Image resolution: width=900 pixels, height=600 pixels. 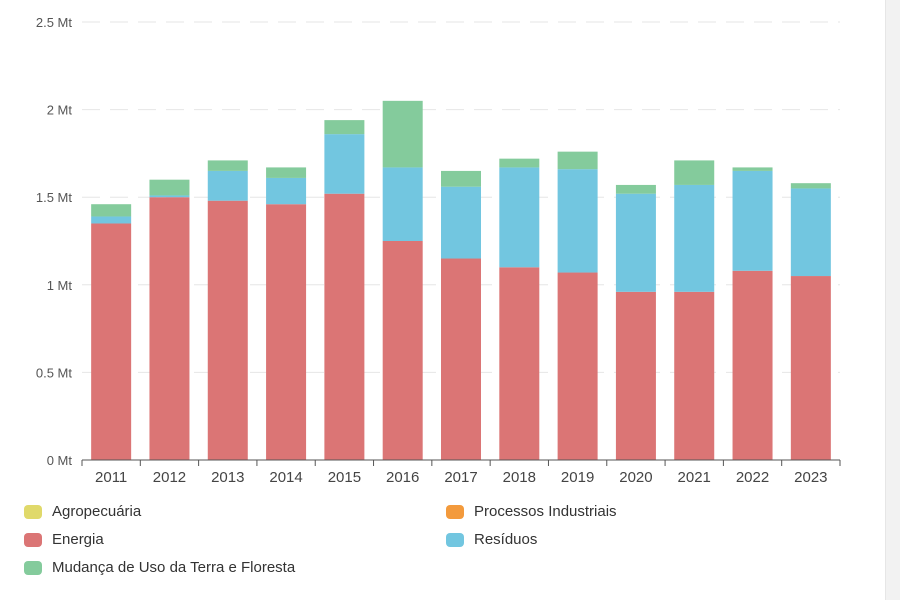 What do you see at coordinates (694, 477) in the screenshot?
I see `x-tick-label: 2021` at bounding box center [694, 477].